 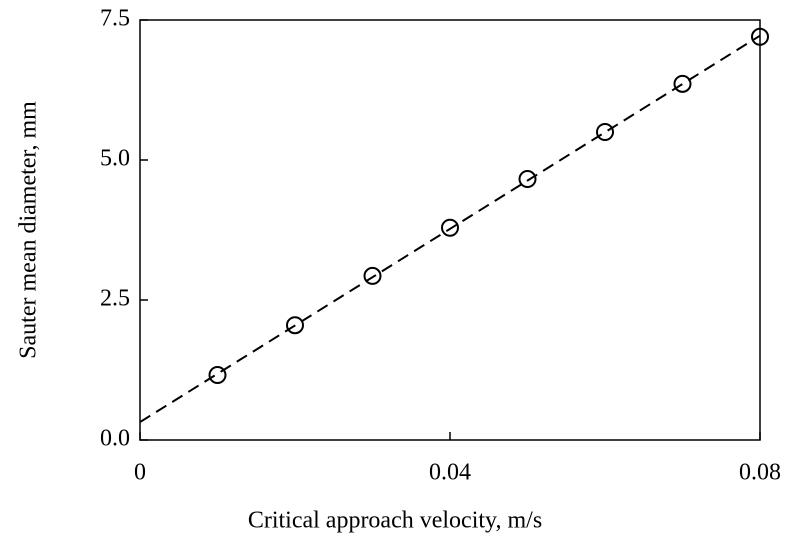 What do you see at coordinates (115, 159) in the screenshot?
I see `y-tick-label: 5.0` at bounding box center [115, 159].